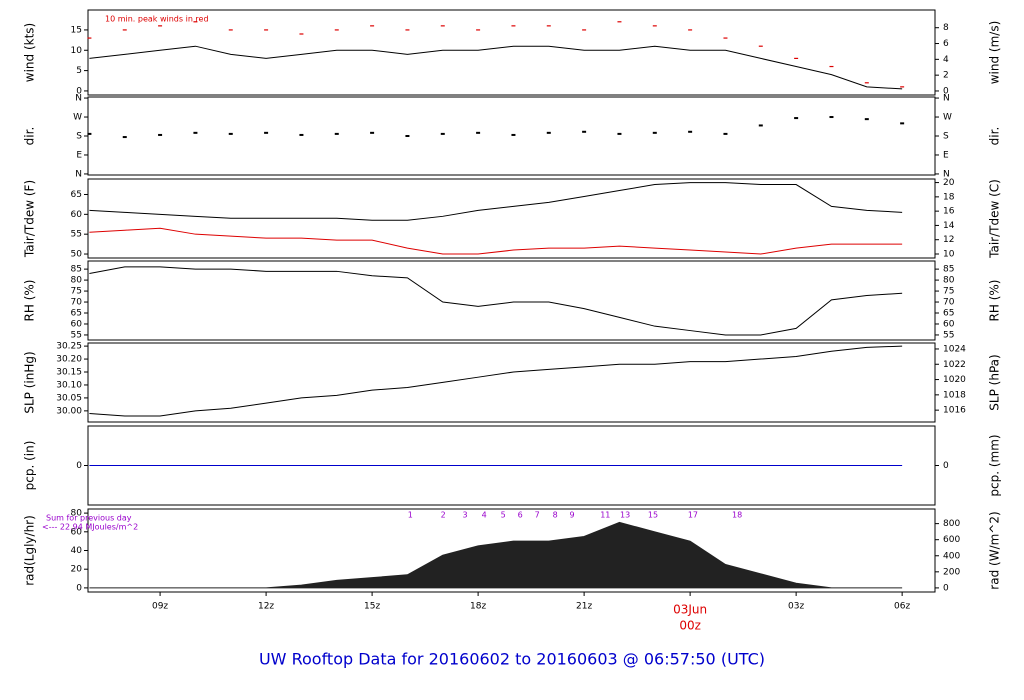 This screenshot has height=700, width=1024. What do you see at coordinates (76, 30) in the screenshot?
I see `y-tick-label: 15` at bounding box center [76, 30].